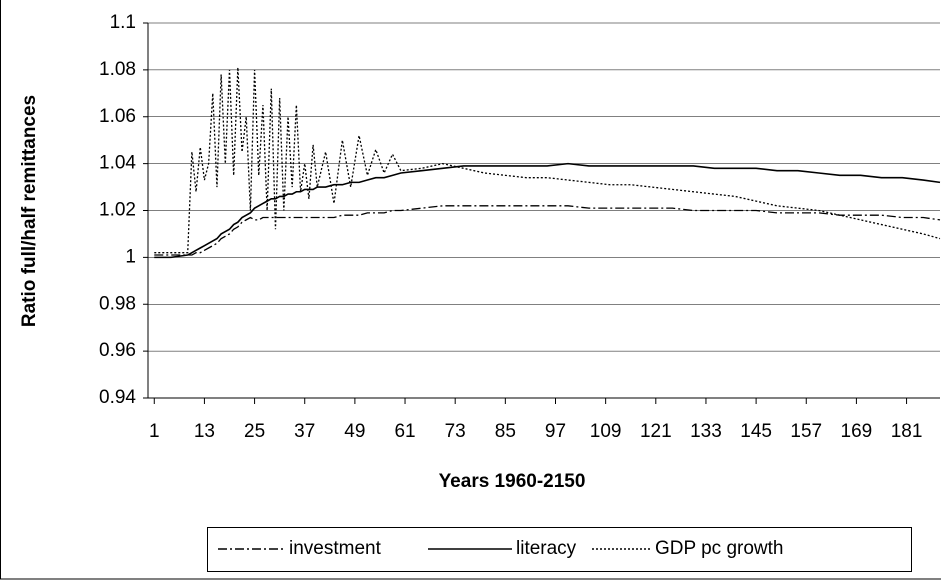 This screenshot has width=941, height=580. What do you see at coordinates (354, 431) in the screenshot?
I see `x-tick-label: 49` at bounding box center [354, 431].